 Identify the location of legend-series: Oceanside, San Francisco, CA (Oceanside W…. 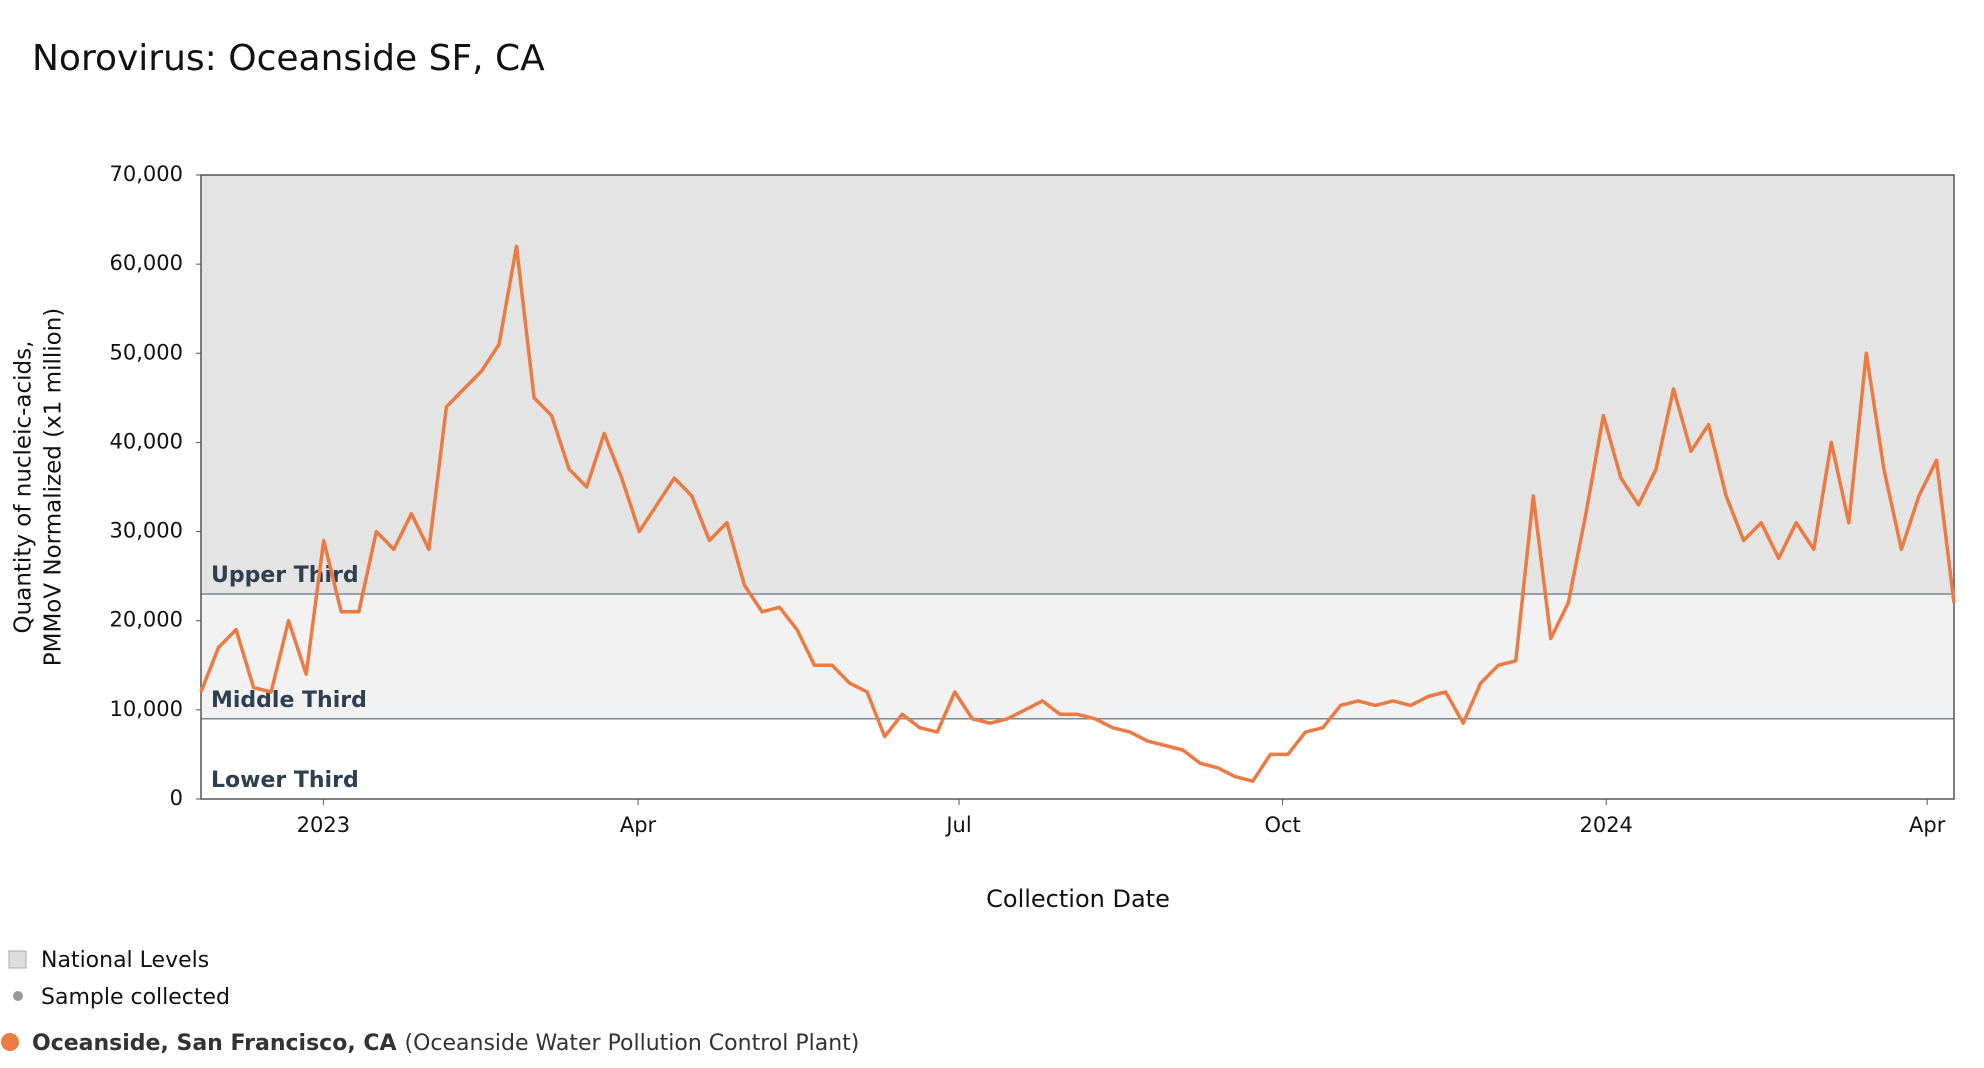
(445, 1043).